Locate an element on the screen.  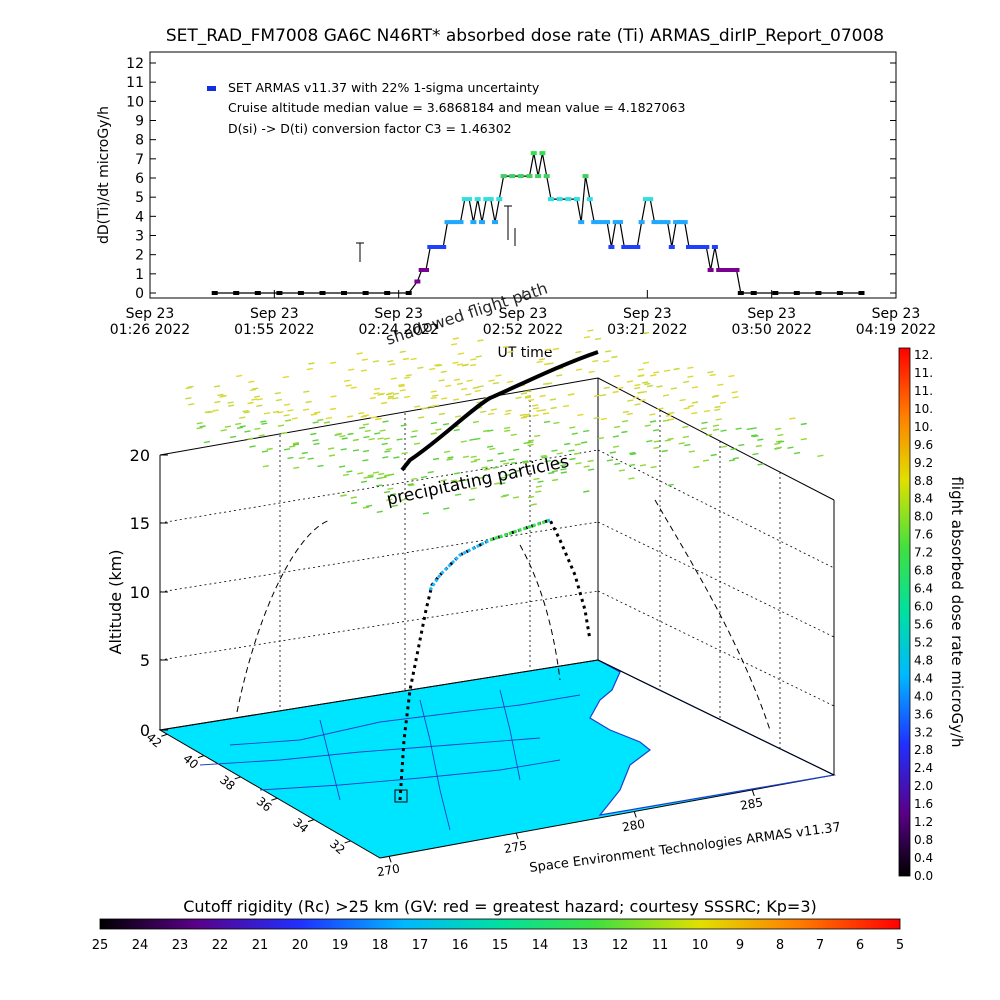
x-tick-date: Sep 23 is located at coordinates (771, 314).